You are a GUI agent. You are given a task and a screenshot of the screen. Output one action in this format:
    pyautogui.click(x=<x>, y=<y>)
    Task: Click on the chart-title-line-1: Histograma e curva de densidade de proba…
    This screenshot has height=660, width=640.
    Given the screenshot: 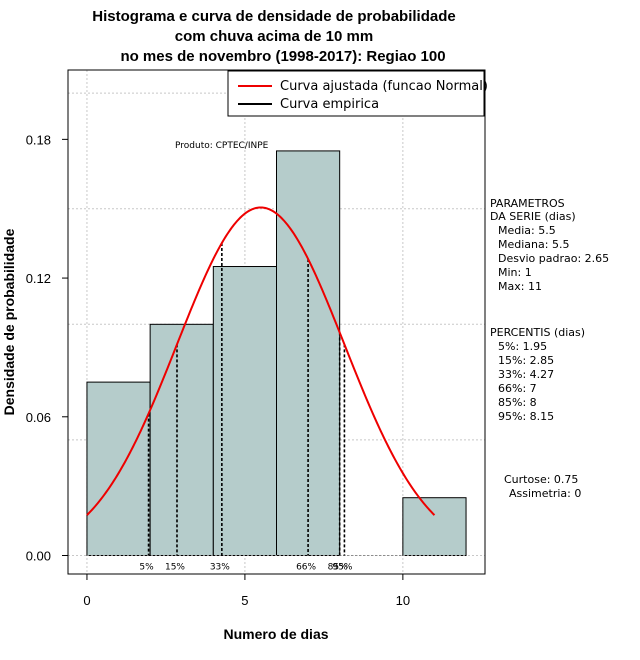 What is the action you would take?
    pyautogui.click(x=273, y=16)
    